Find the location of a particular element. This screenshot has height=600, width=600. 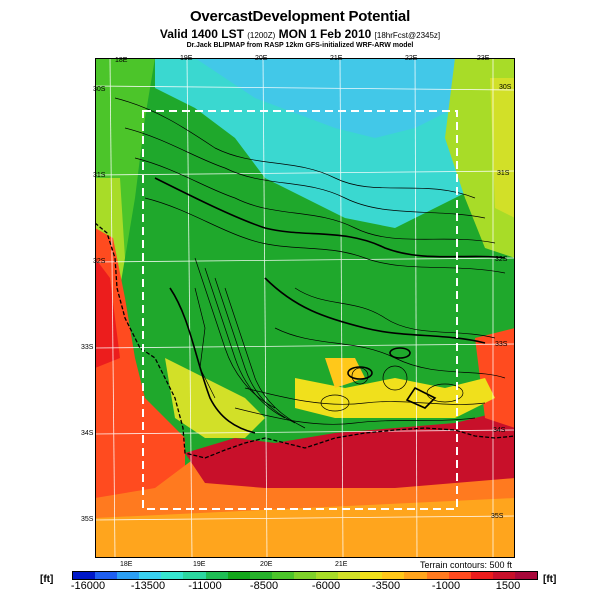

colorbar-tick-label: -11000 is located at coordinates (205, 586).